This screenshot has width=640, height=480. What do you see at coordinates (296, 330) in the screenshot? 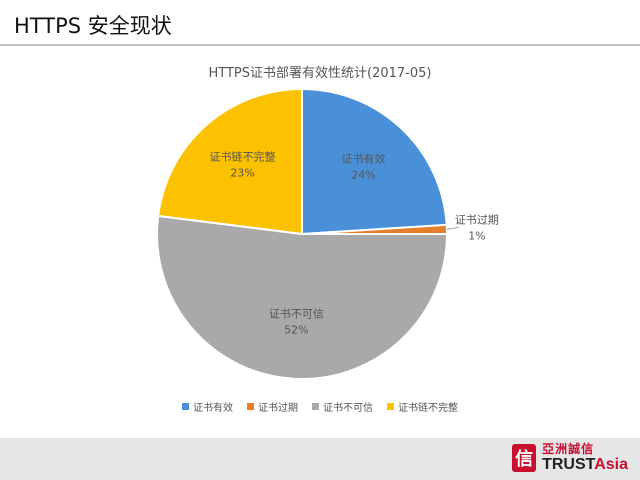
I see `slice-value: 52%` at bounding box center [296, 330].